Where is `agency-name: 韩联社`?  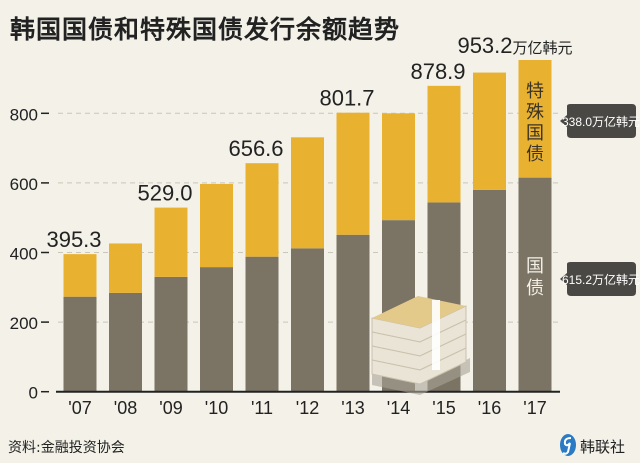
agency-name: 韩联社 is located at coordinates (603, 447).